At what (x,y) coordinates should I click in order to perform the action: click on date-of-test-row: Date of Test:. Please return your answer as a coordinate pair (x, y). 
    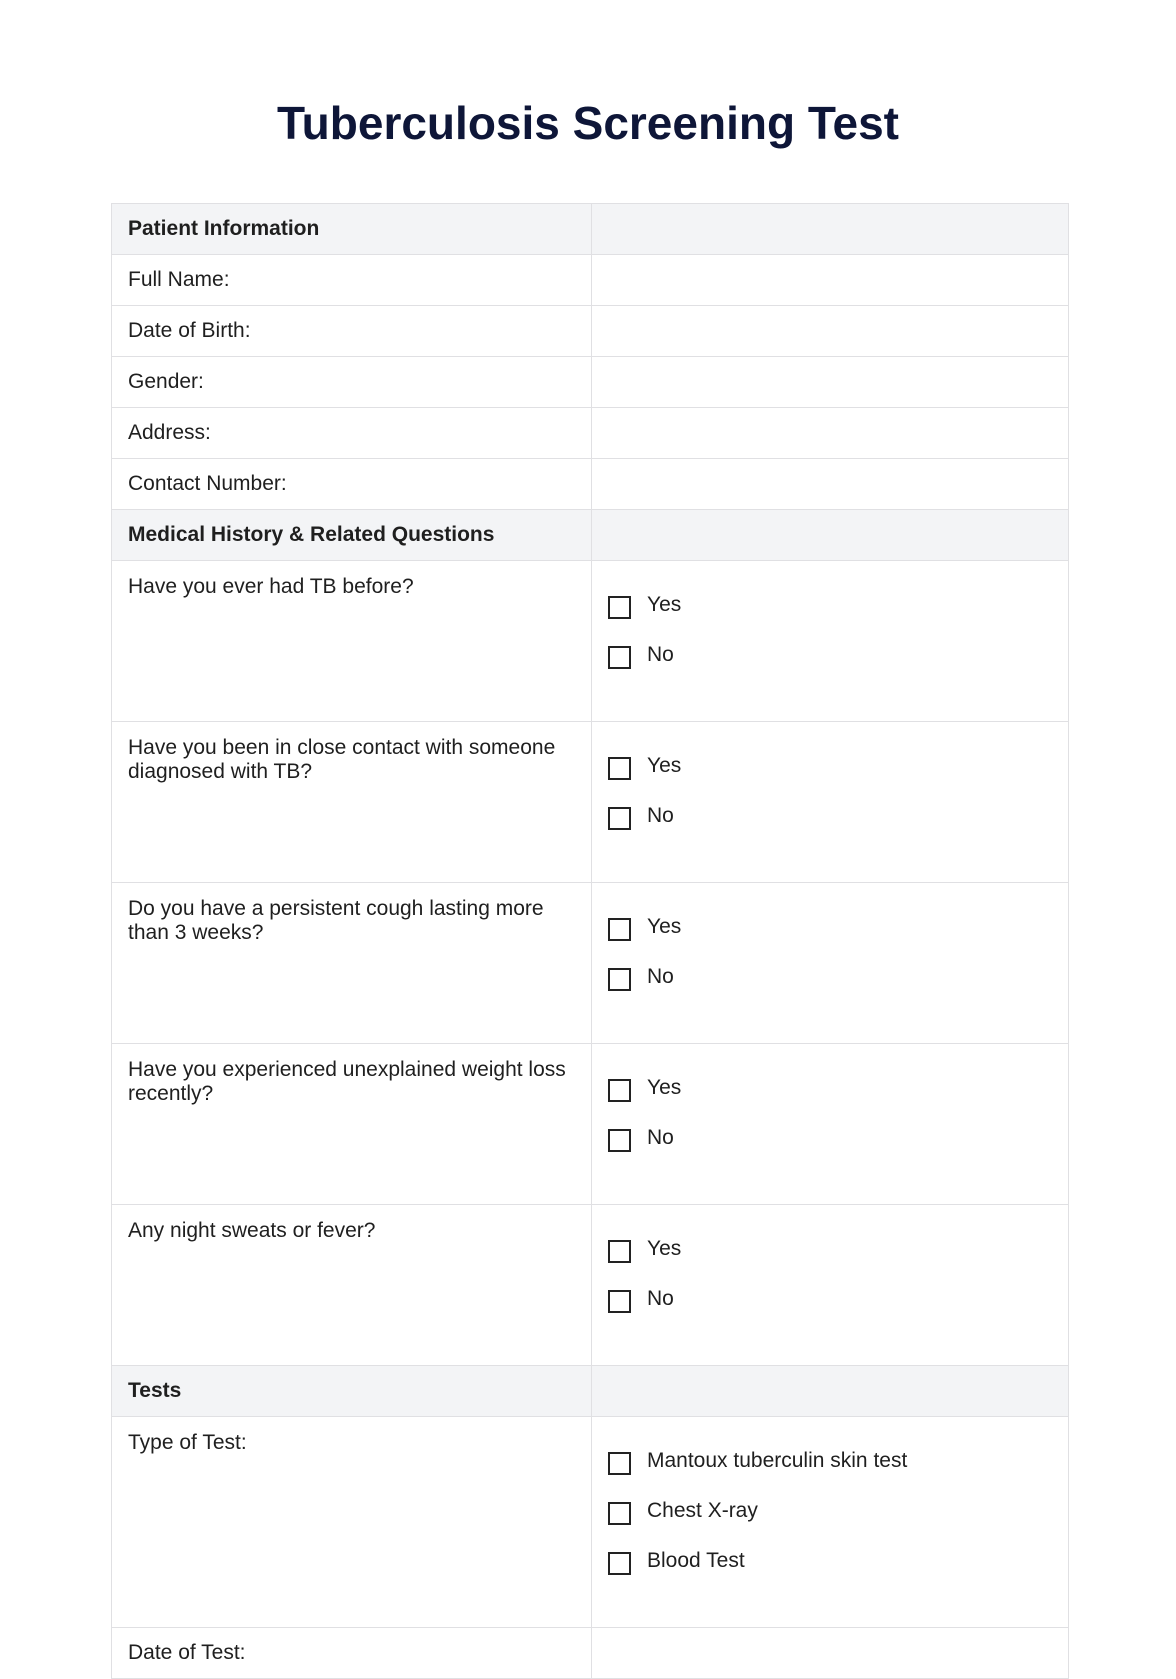
    Looking at the image, I should click on (590, 1653).